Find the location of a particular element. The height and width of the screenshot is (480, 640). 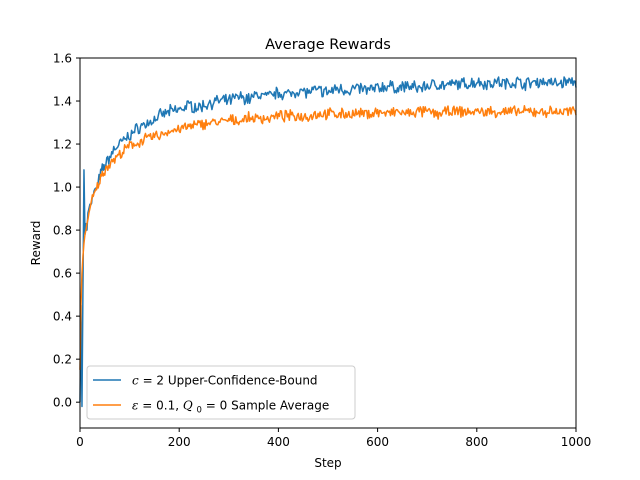

x-tick-label: 200 is located at coordinates (179, 442).